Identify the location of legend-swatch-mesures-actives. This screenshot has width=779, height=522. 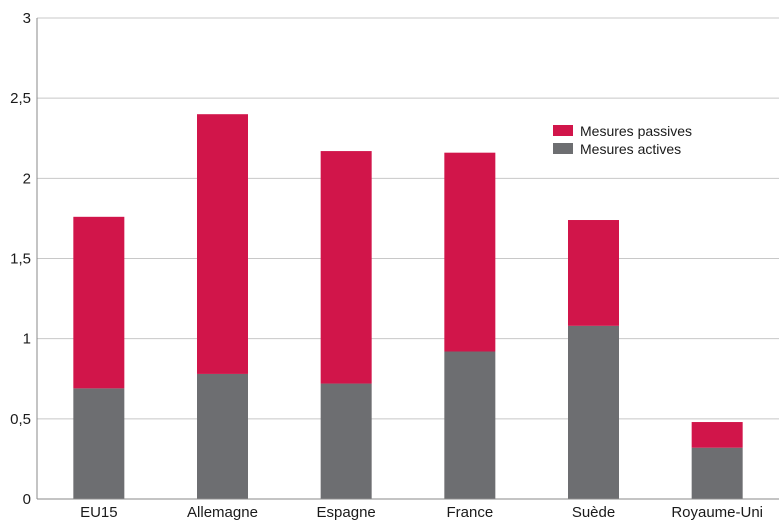
(563, 148).